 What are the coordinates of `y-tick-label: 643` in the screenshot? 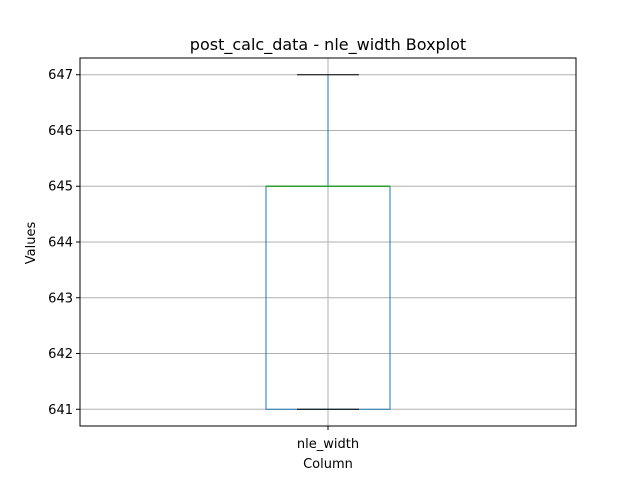 It's located at (60, 298).